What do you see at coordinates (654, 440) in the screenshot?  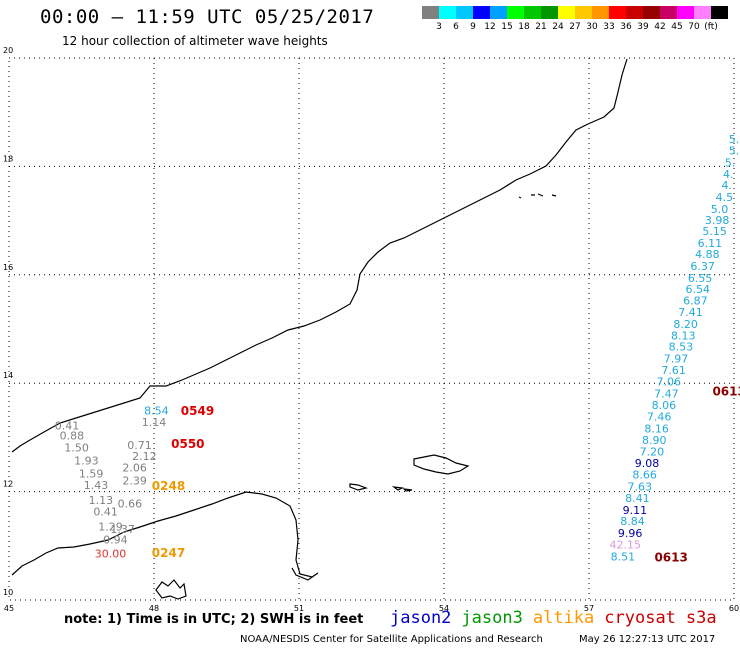 I see `wave-height-value: 8.90` at bounding box center [654, 440].